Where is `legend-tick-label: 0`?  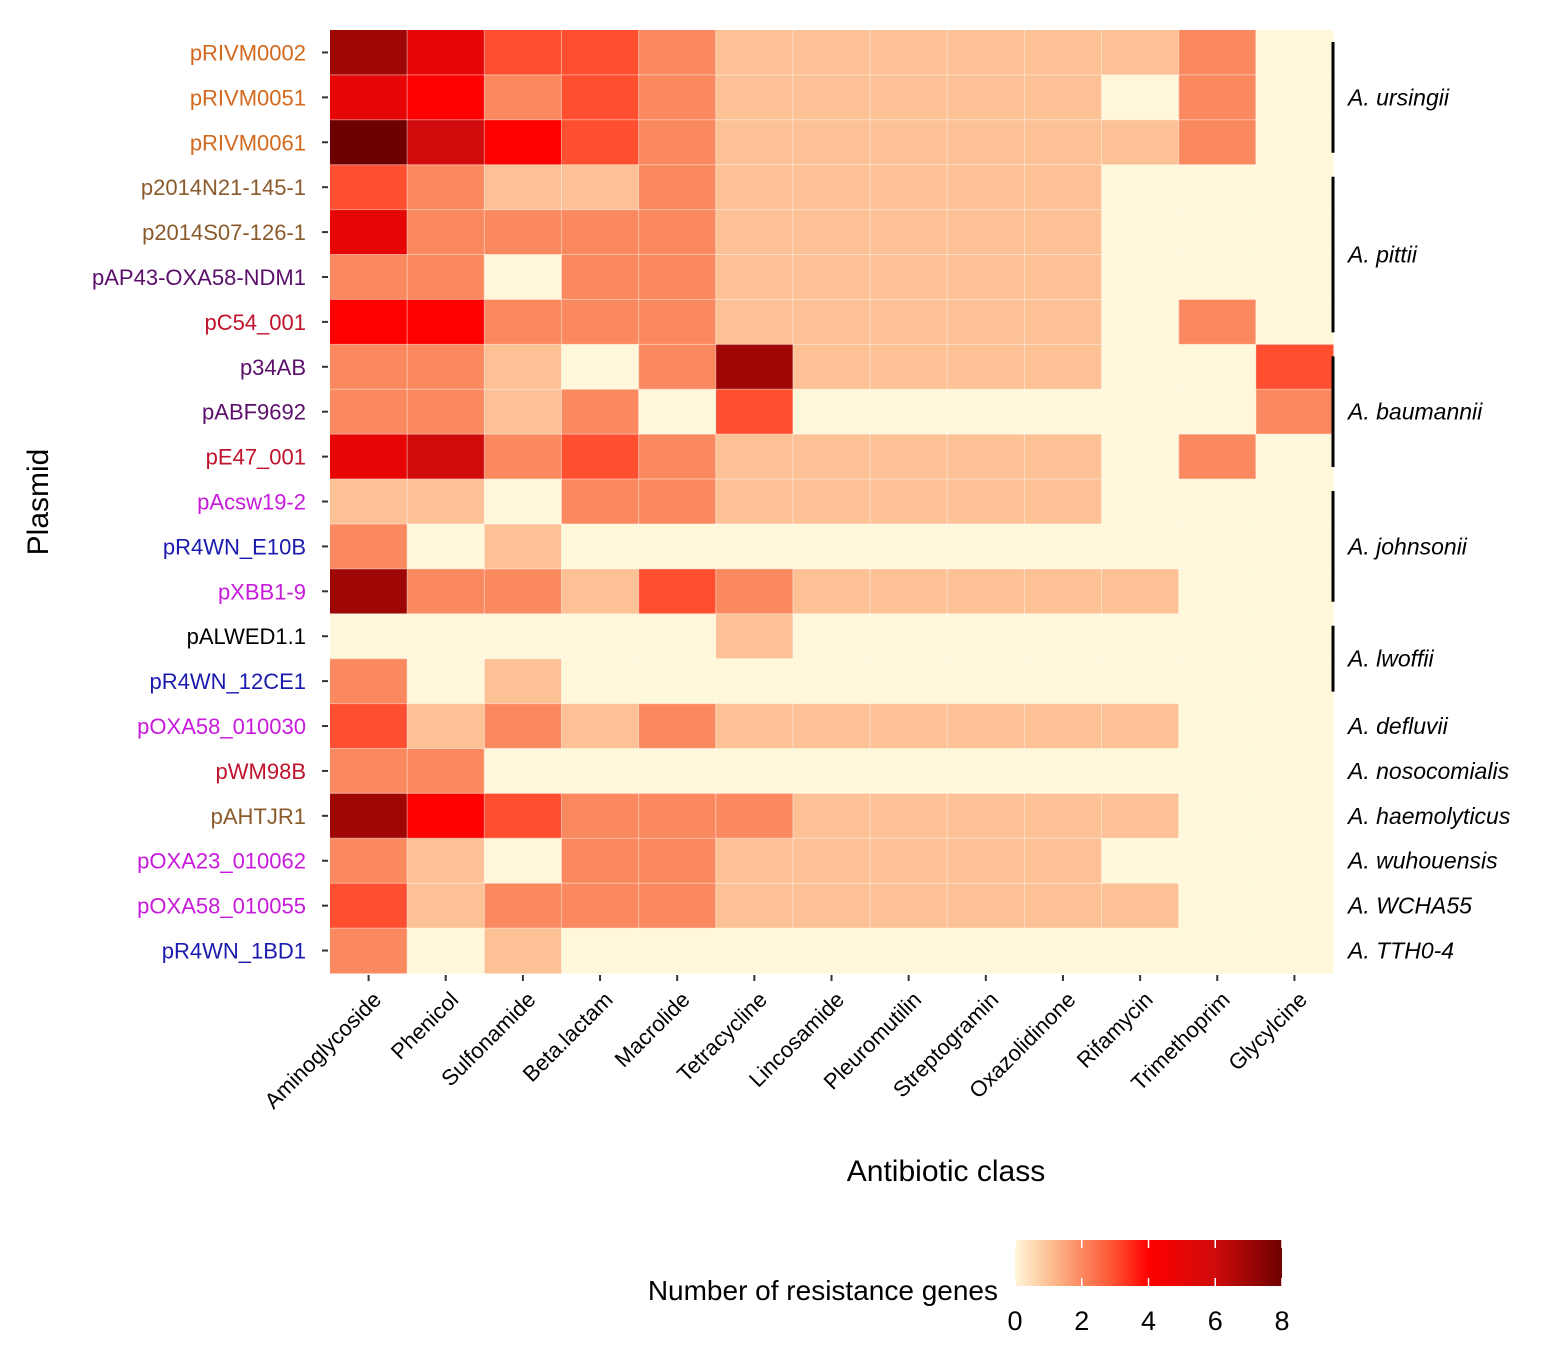
legend-tick-label: 0 is located at coordinates (1014, 1321).